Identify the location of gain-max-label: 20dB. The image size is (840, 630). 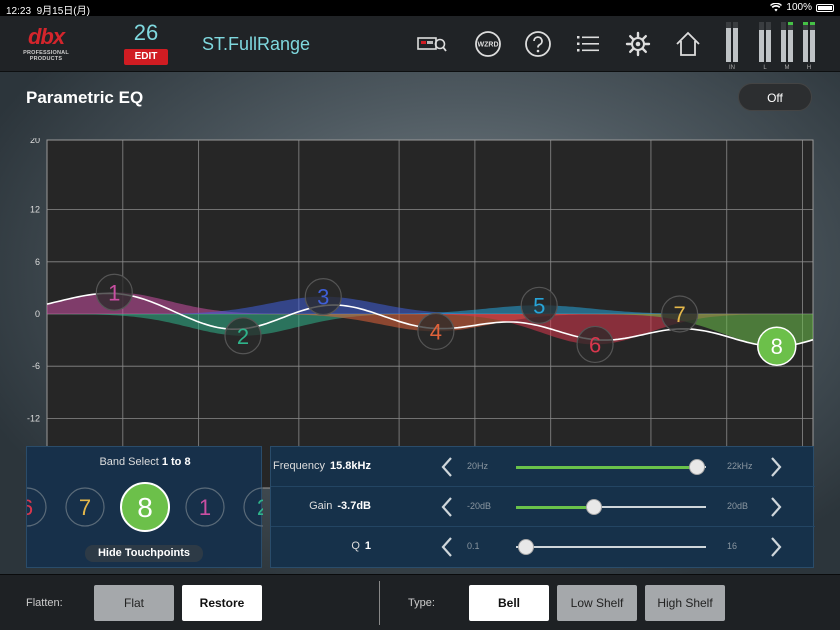
(738, 506).